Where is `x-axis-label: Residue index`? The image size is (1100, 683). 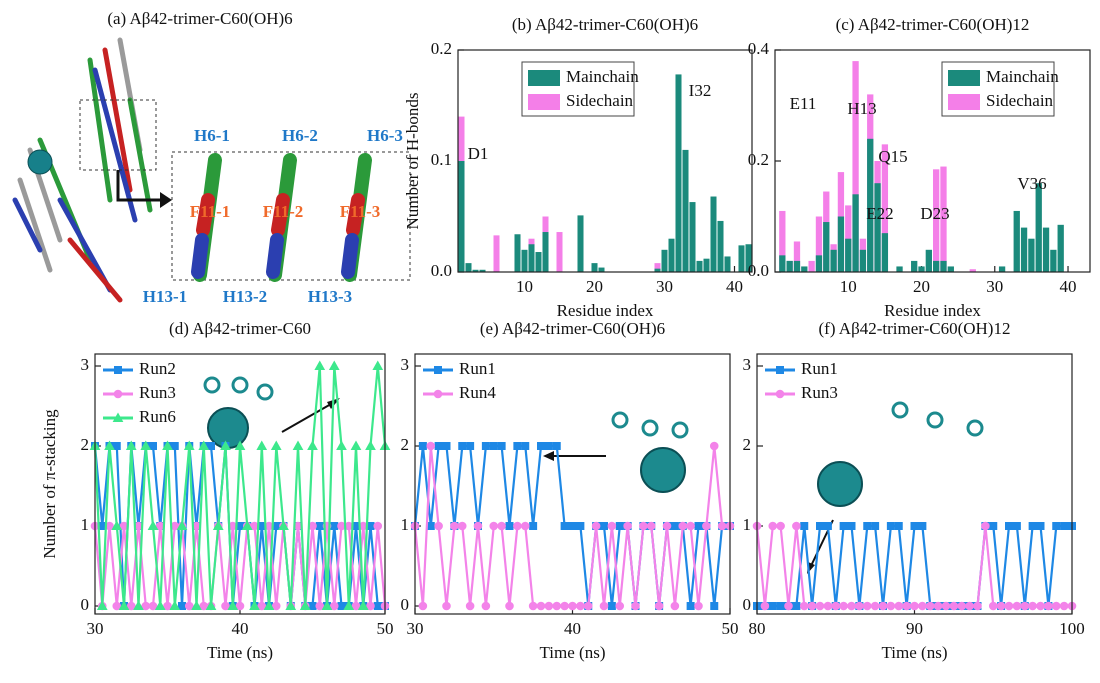
x-axis-label: Residue index is located at coordinates (605, 310).